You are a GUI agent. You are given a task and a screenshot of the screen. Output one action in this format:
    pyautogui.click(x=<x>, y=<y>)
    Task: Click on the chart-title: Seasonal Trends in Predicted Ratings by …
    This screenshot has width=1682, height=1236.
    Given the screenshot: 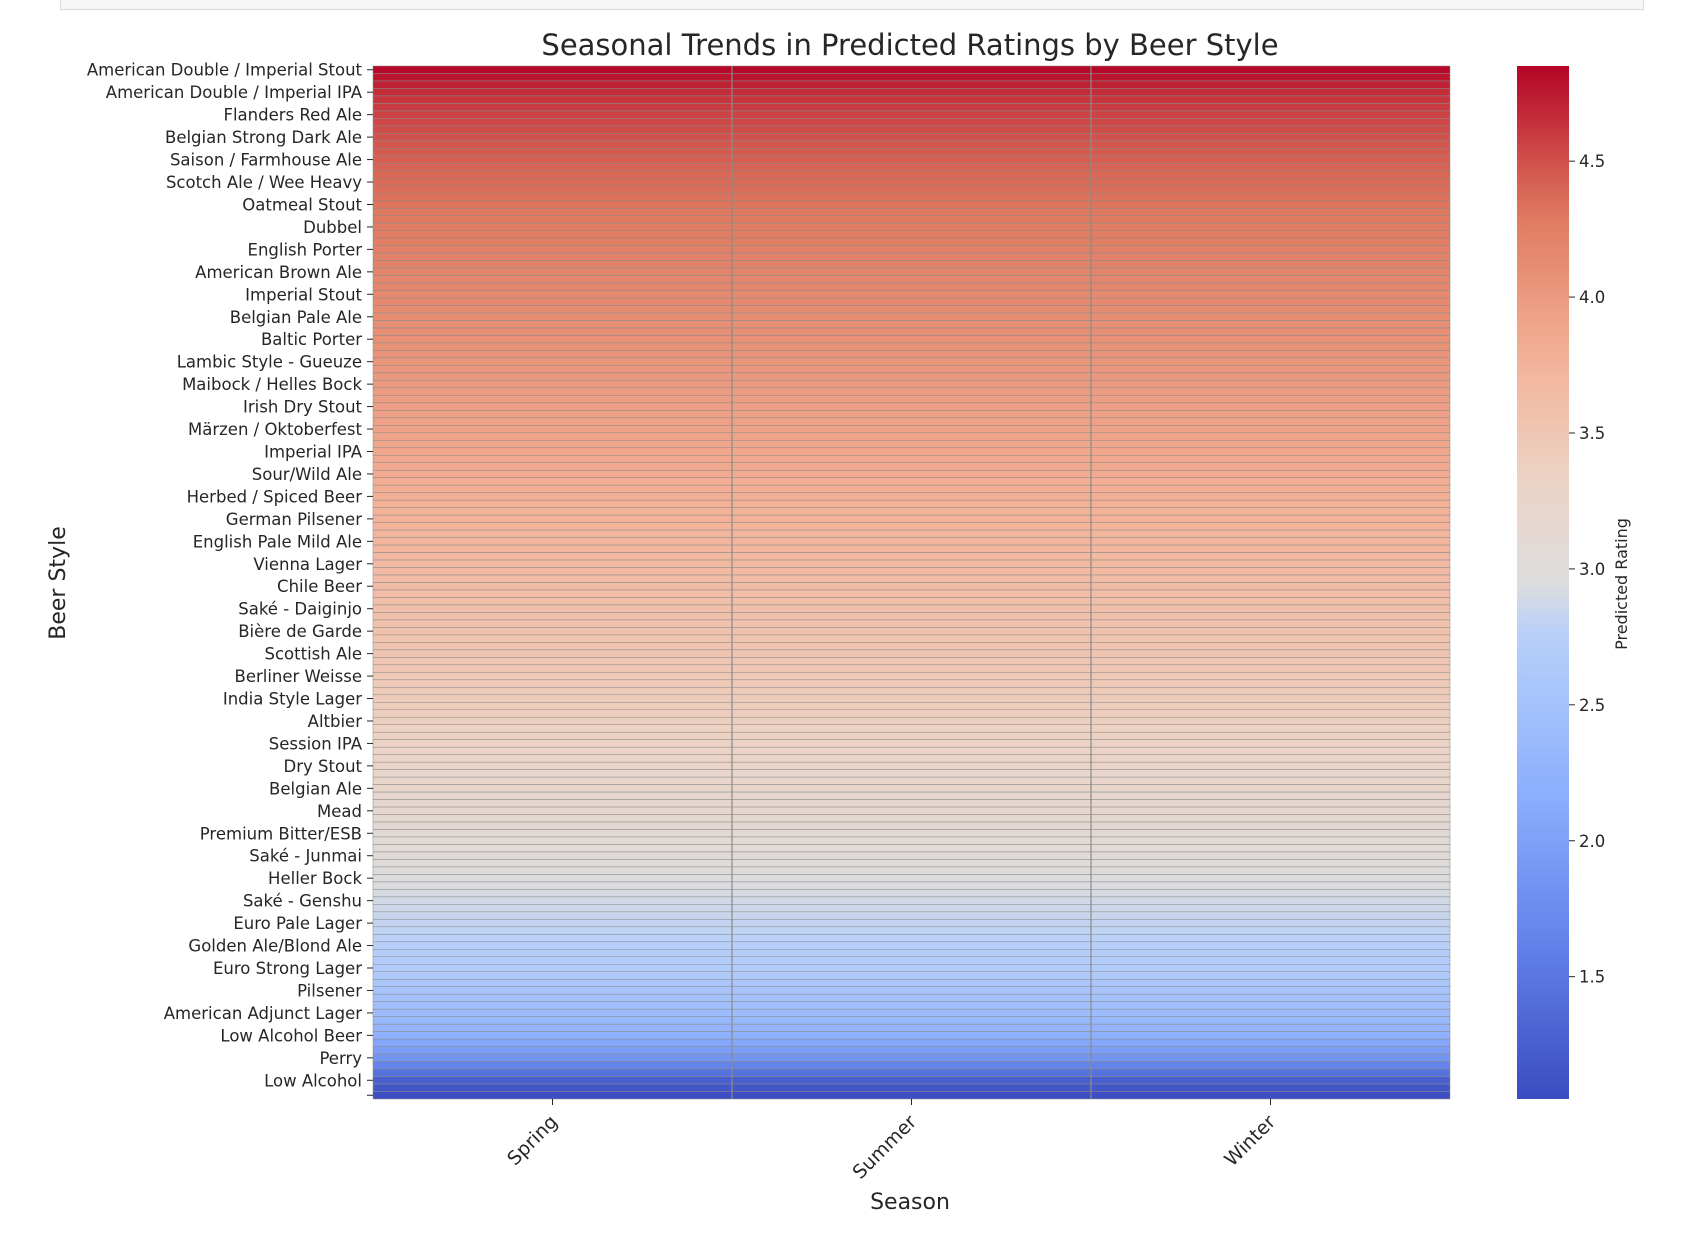 What is the action you would take?
    pyautogui.click(x=909, y=45)
    